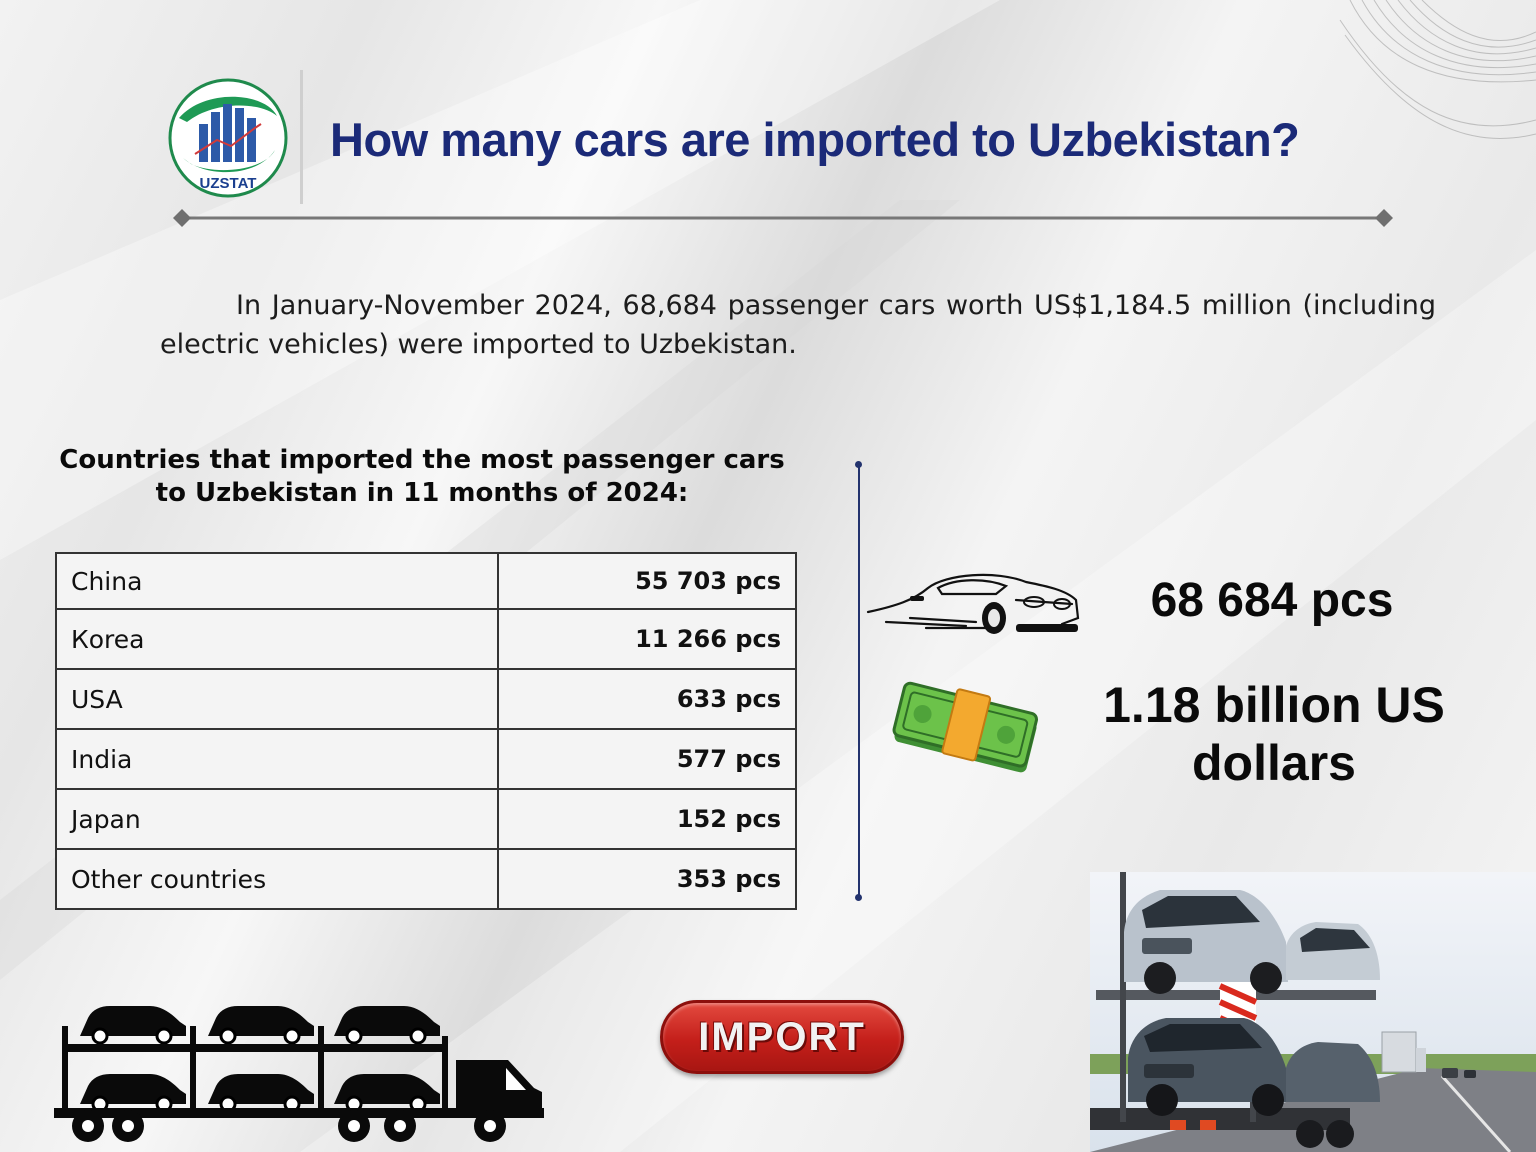  Describe the element at coordinates (647, 699) in the screenshot. I see `value-cell: 633 pcs` at that location.